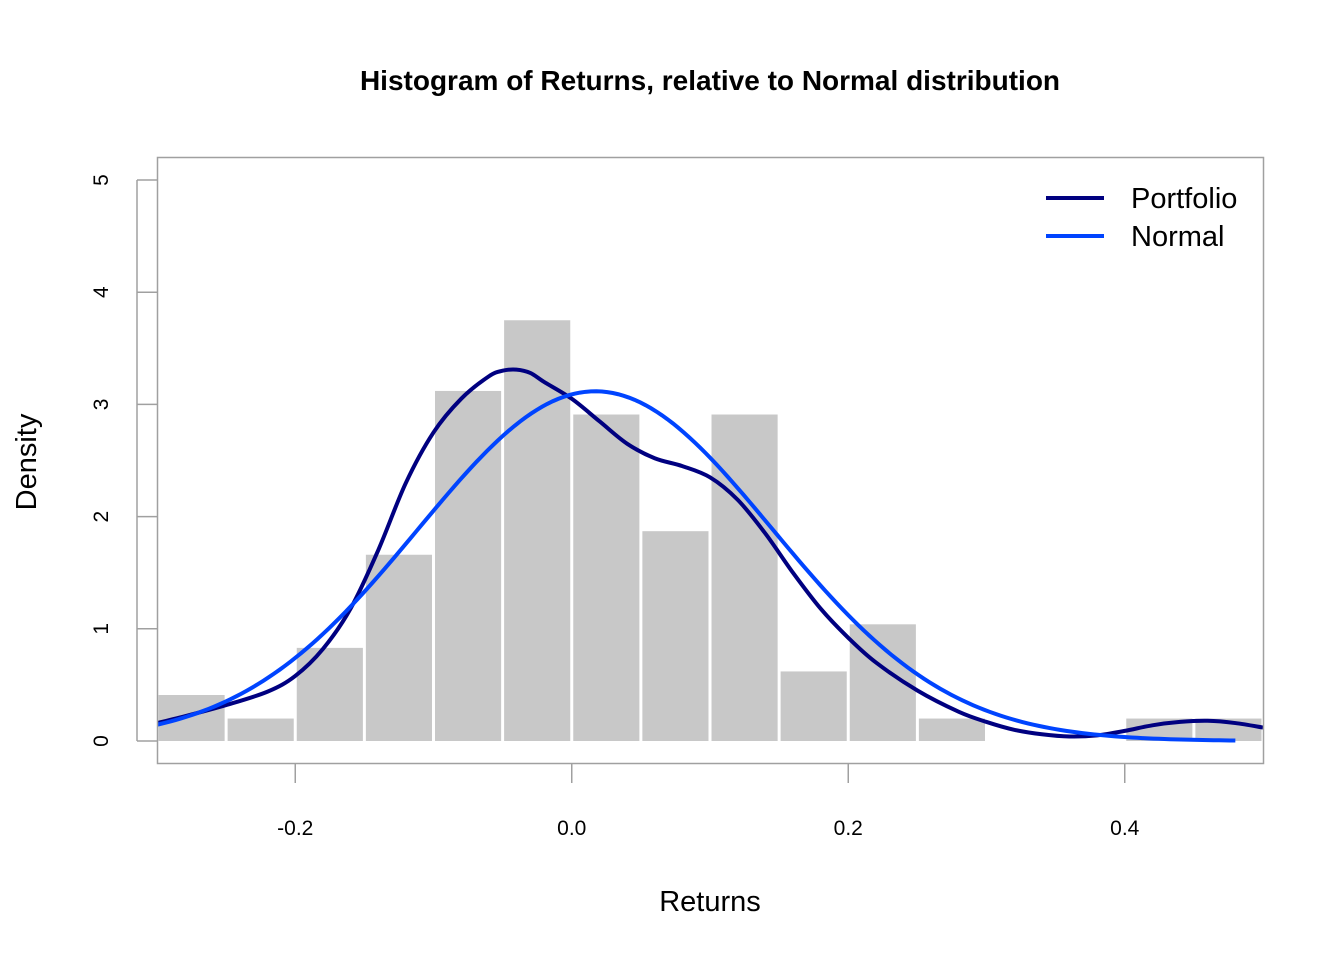 The width and height of the screenshot is (1344, 960). Describe the element at coordinates (571, 828) in the screenshot. I see `x-tick-label: 0.0` at that location.